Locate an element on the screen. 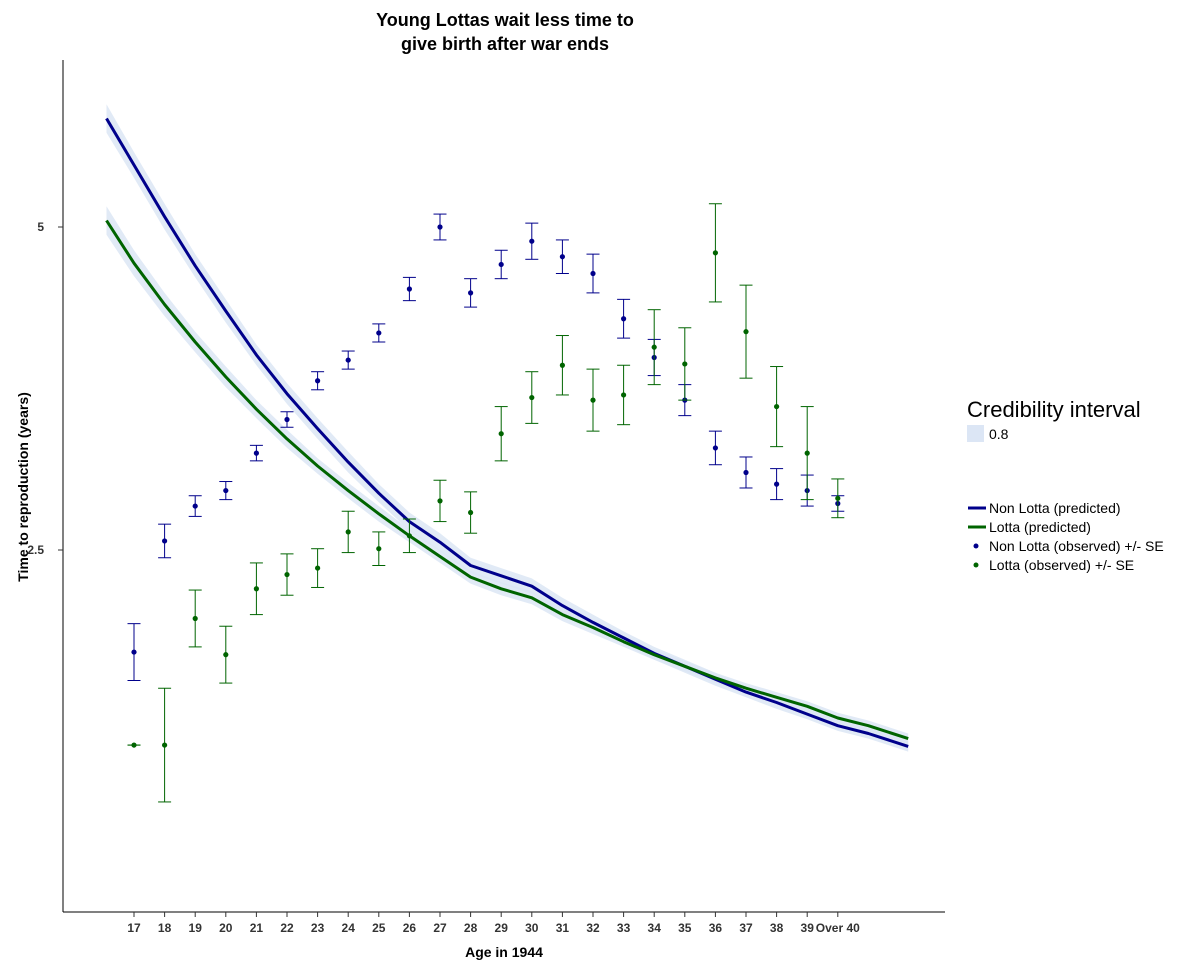 The image size is (1200, 970). x-tick-label: 30 is located at coordinates (532, 928).